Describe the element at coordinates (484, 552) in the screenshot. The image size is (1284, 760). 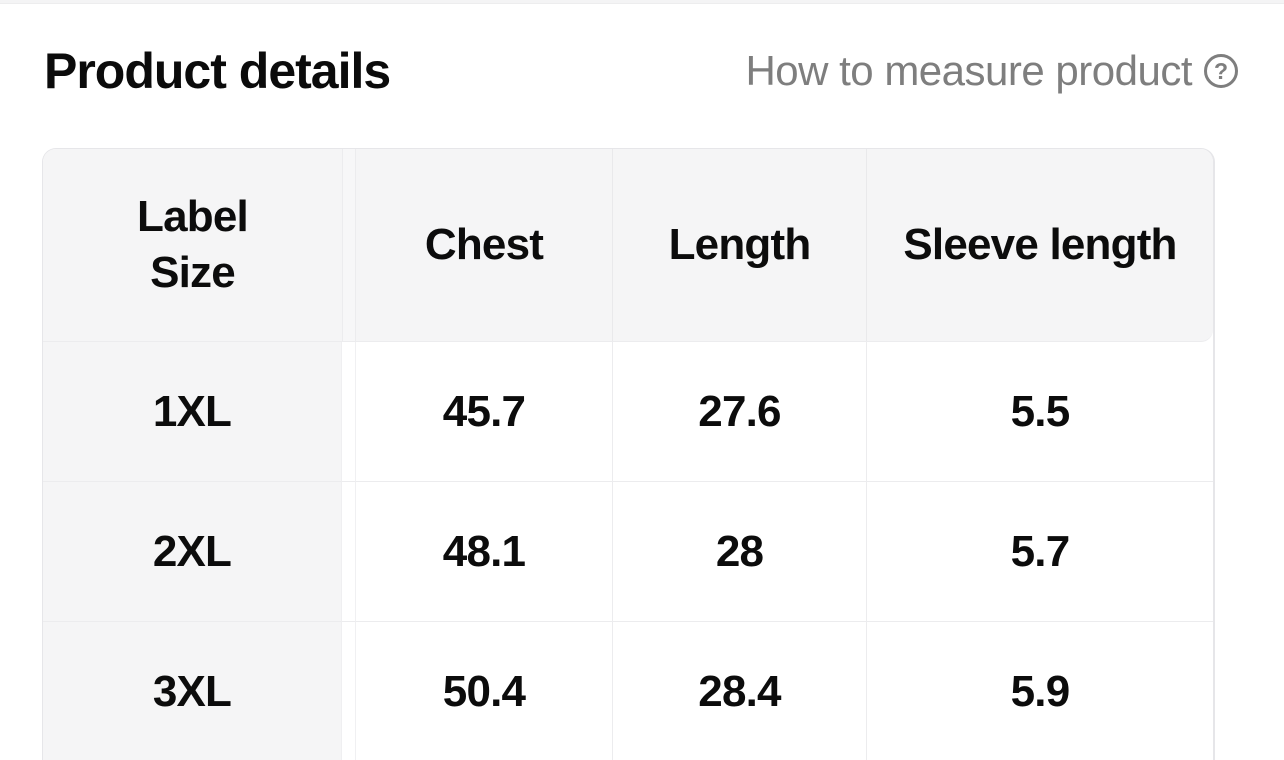
I see `chest-cell: 48.1` at that location.